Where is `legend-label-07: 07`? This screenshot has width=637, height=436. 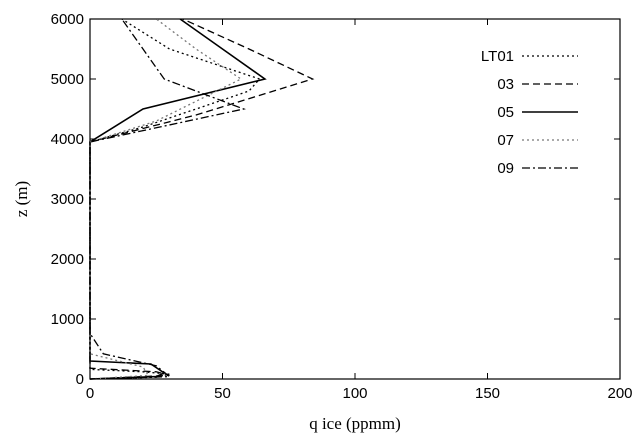 legend-label-07: 07 is located at coordinates (505, 140).